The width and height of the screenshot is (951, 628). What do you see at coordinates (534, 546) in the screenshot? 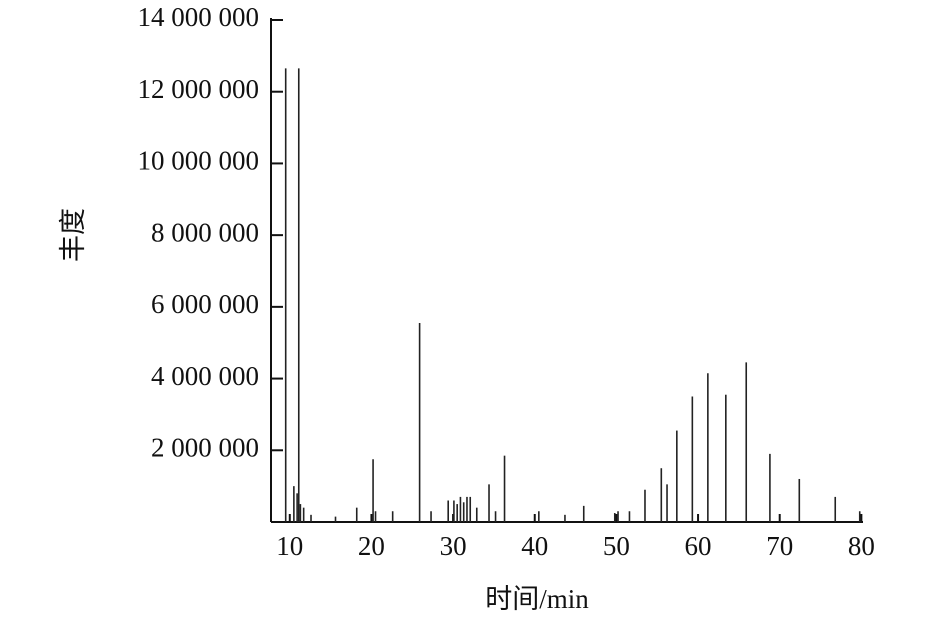
I see `x-tick-label: 40` at bounding box center [534, 546].